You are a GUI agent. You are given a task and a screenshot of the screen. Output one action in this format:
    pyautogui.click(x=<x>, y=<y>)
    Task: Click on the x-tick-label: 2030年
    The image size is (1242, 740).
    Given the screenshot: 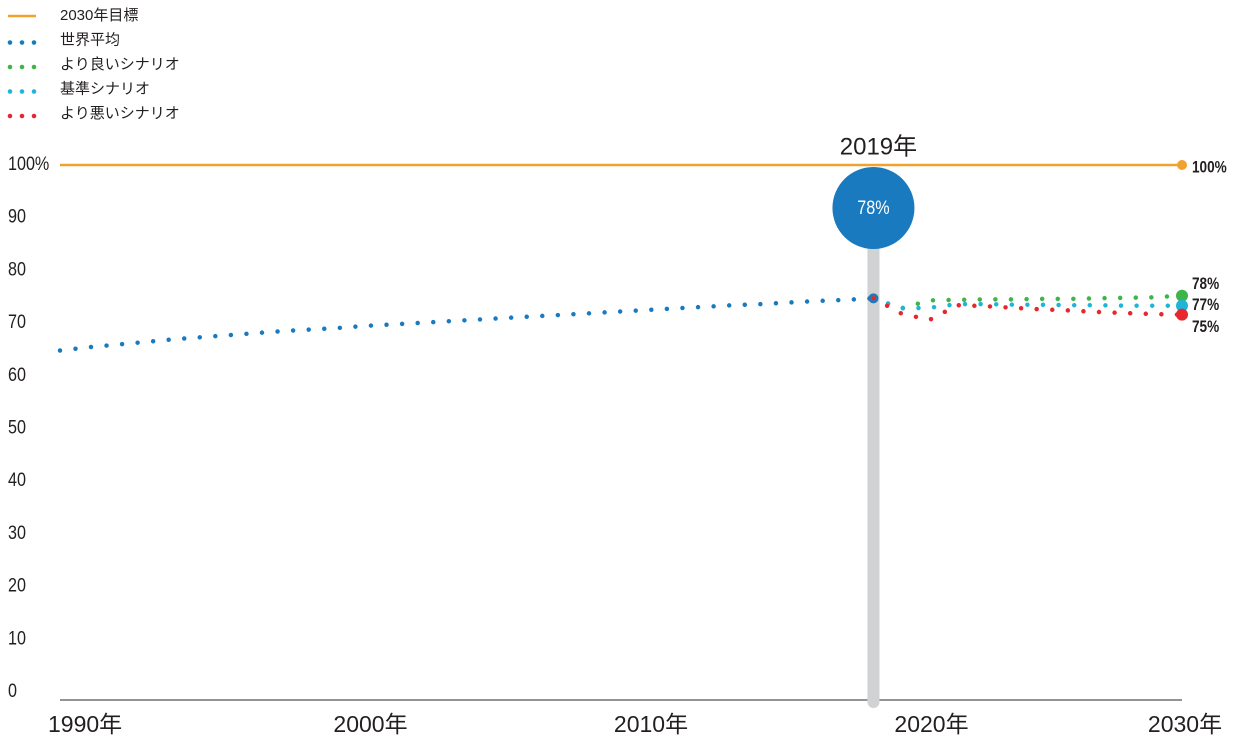 What is the action you would take?
    pyautogui.click(x=1185, y=724)
    